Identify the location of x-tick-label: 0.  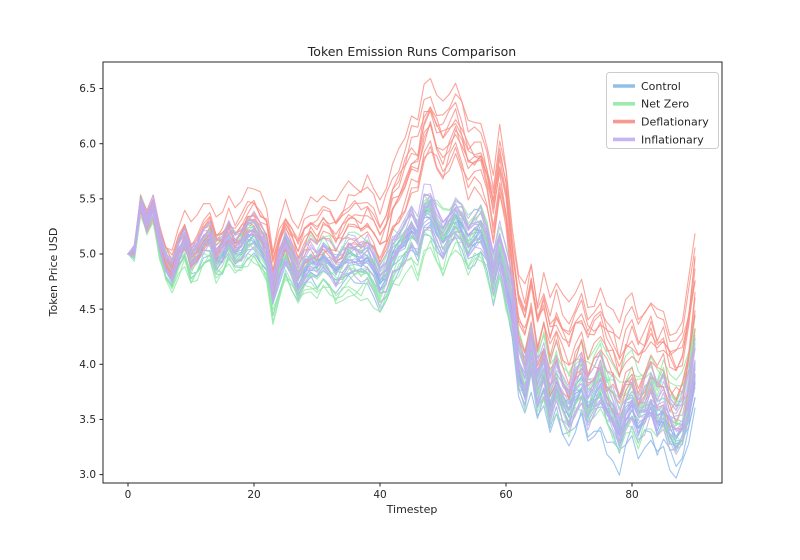
(128, 495).